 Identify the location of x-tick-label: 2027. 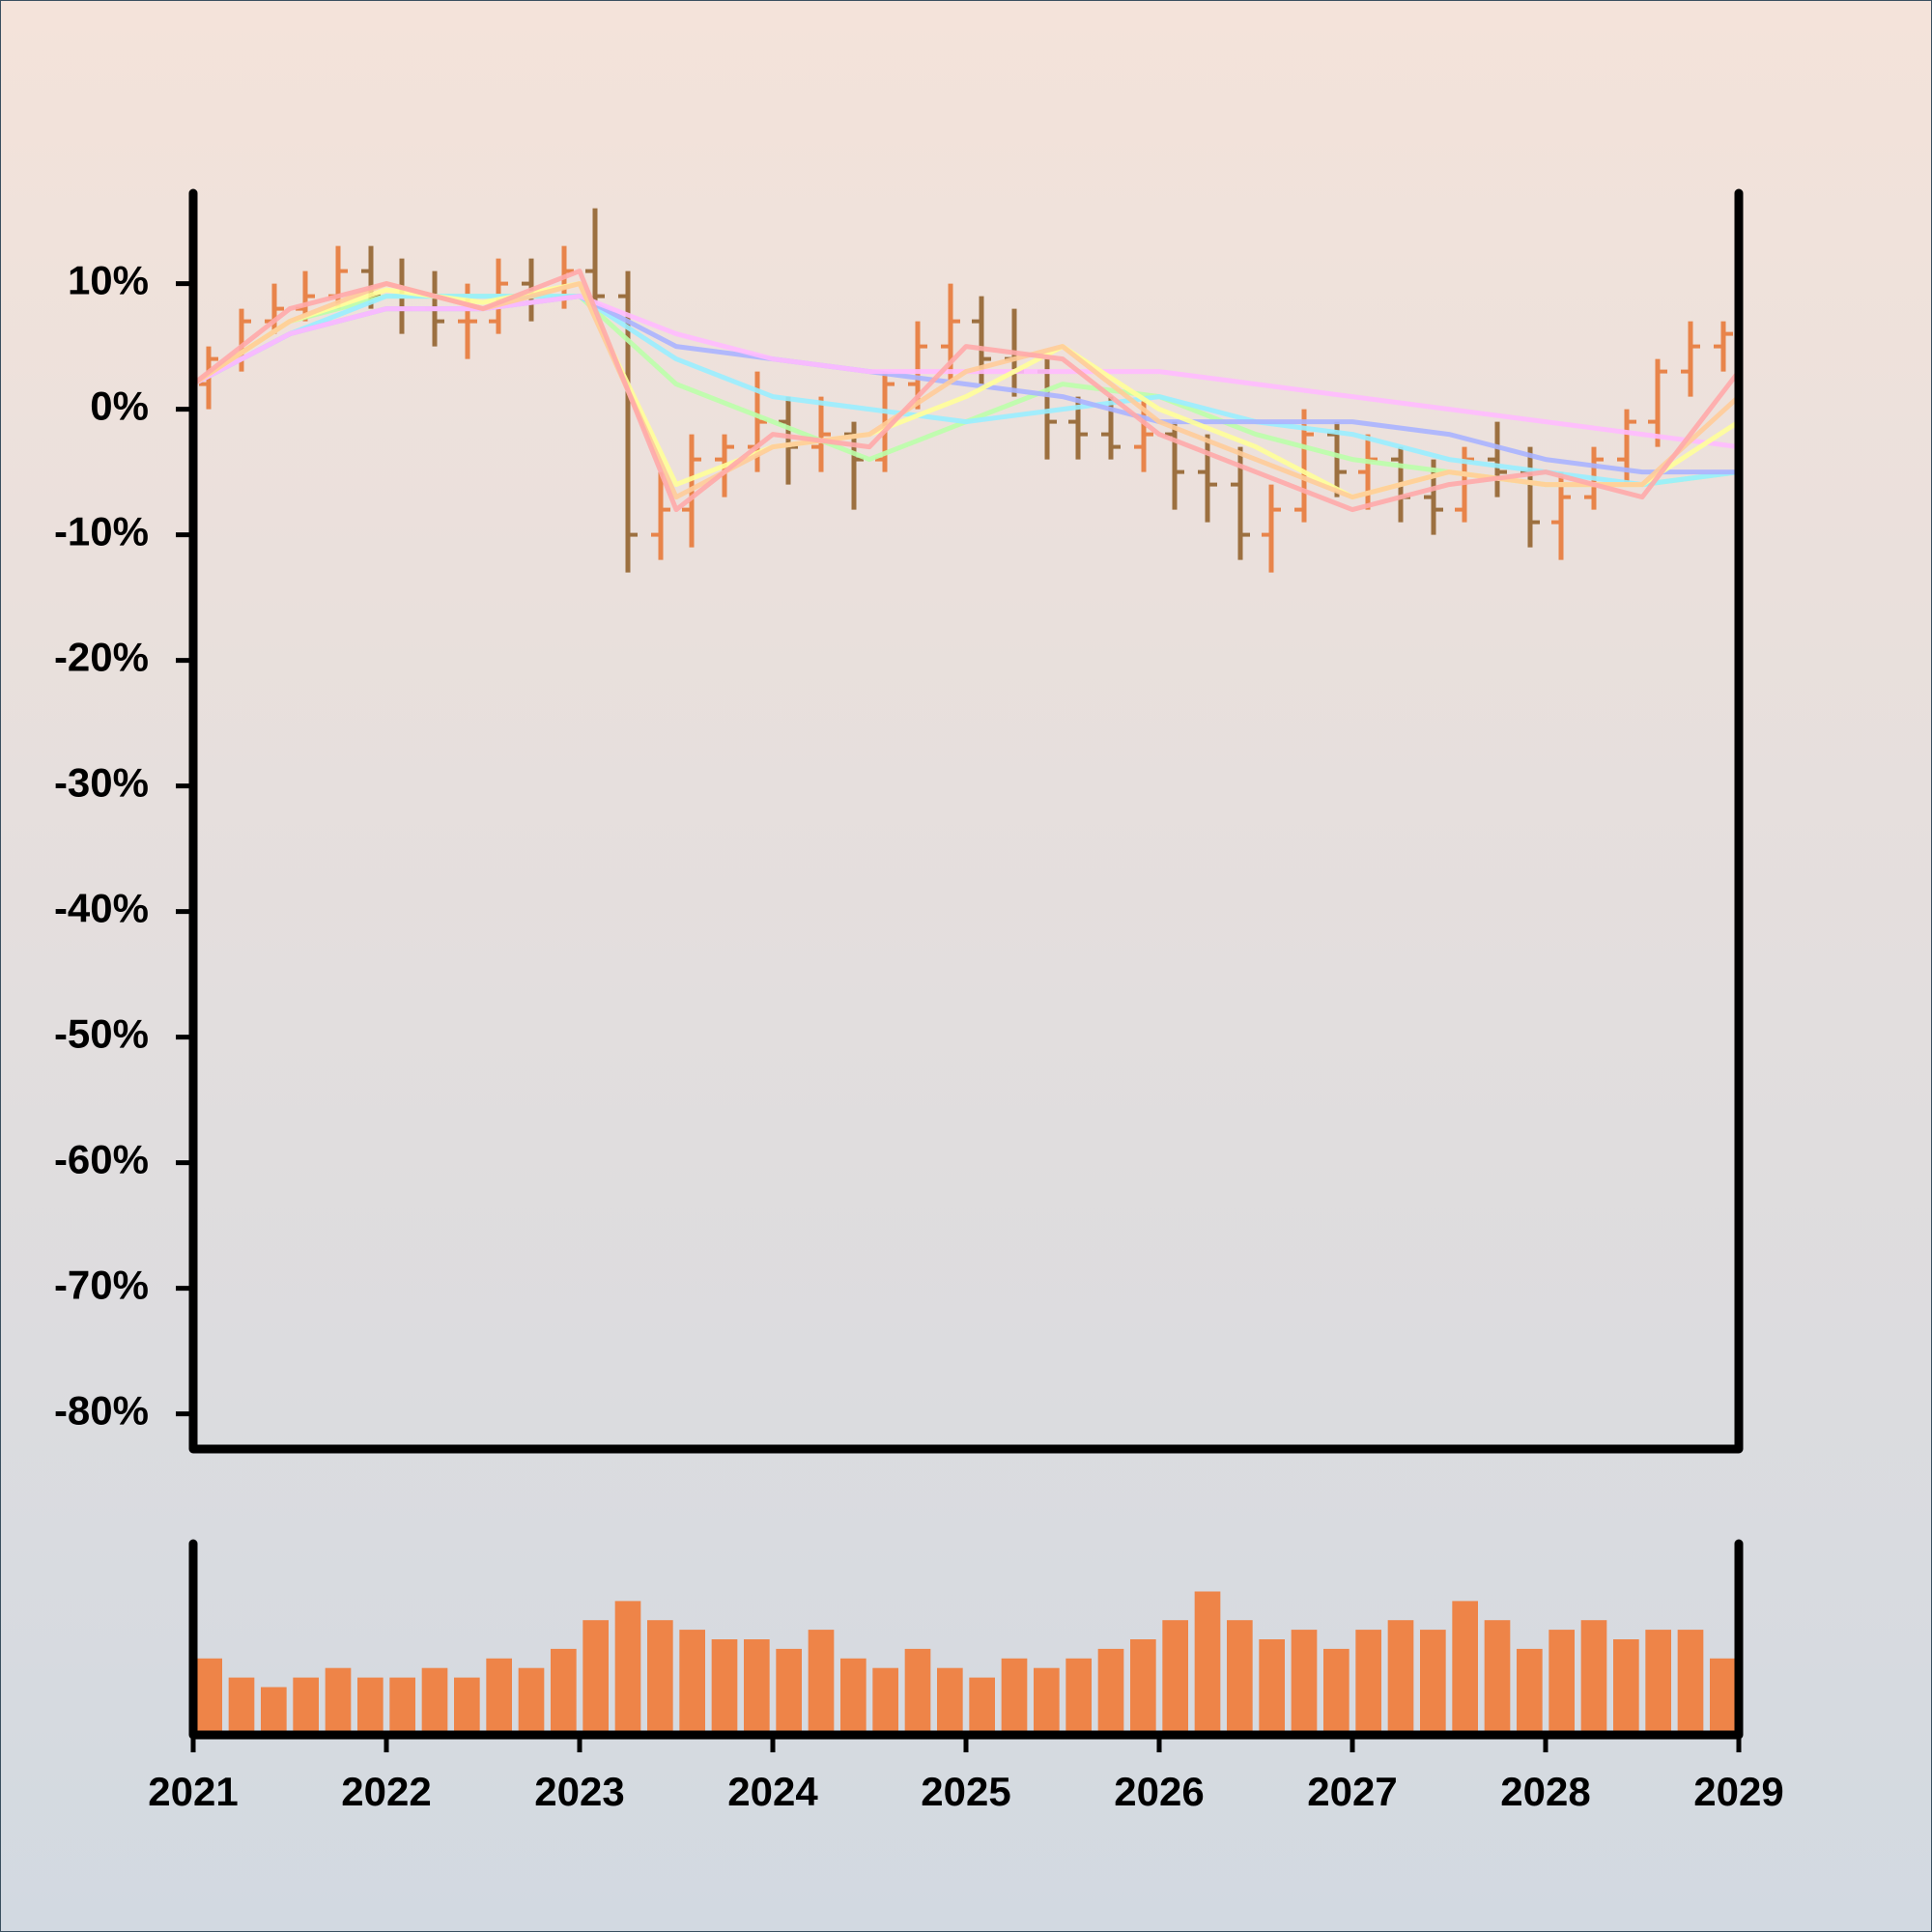
(1352, 1791).